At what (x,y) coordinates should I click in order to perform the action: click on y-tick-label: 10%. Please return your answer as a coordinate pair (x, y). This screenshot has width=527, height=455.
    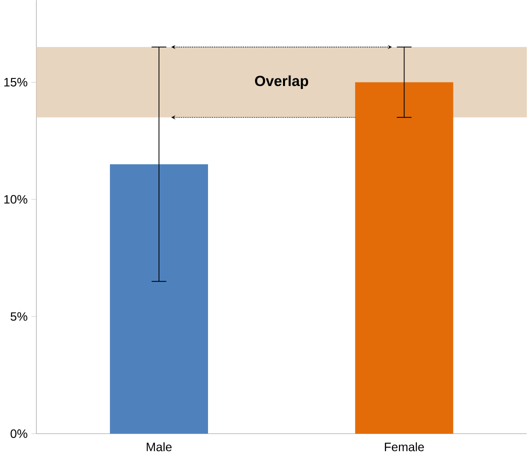
    Looking at the image, I should click on (16, 199).